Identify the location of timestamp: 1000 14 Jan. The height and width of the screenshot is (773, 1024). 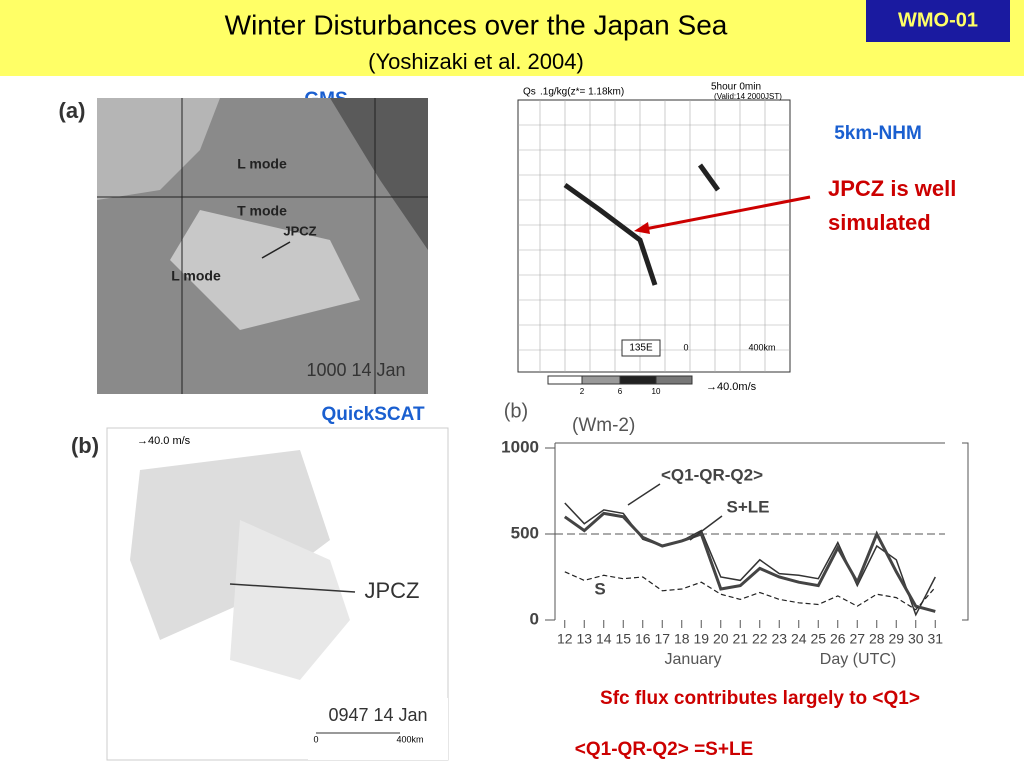
(355, 370).